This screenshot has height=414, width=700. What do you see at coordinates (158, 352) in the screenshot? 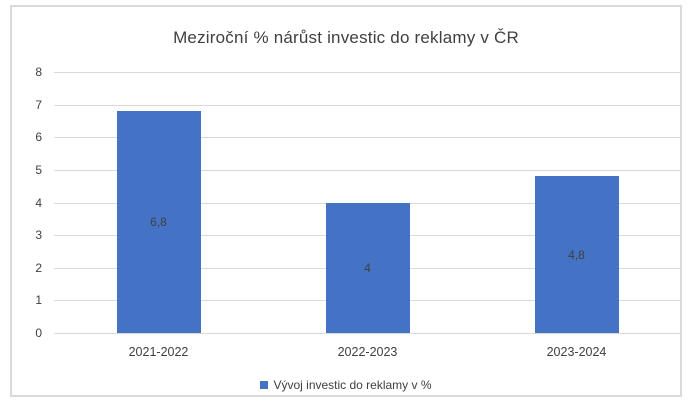
I see `x-tick-label: 2021-2022` at bounding box center [158, 352].